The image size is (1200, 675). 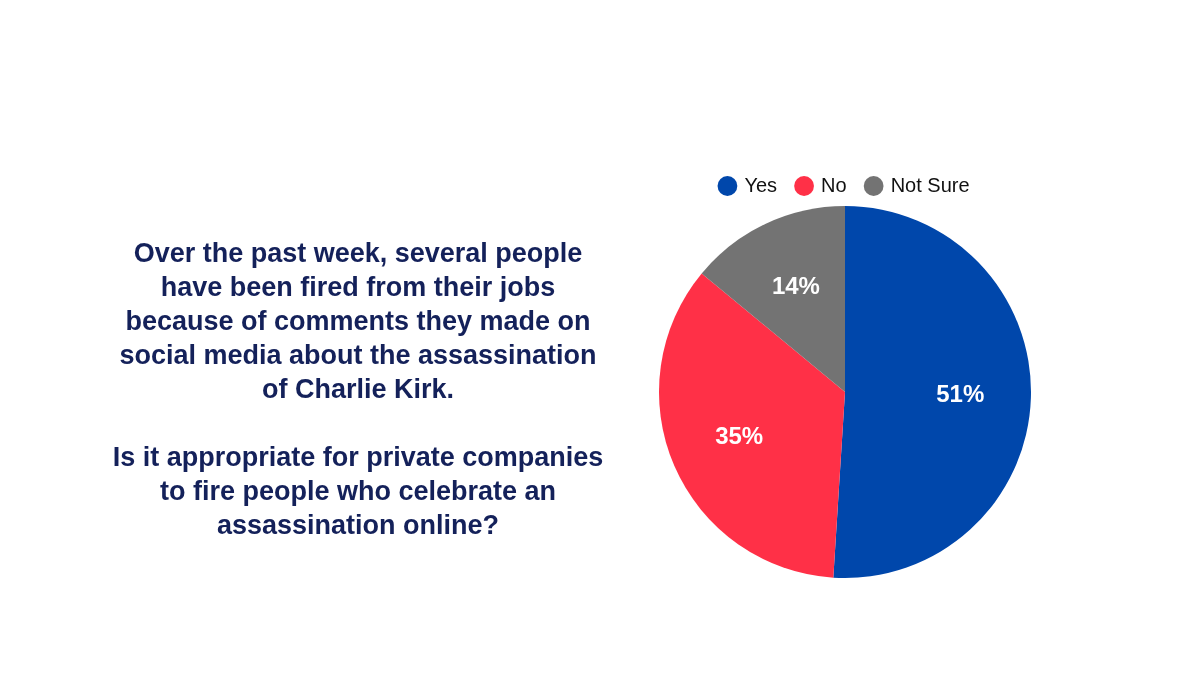 What do you see at coordinates (761, 184) in the screenshot?
I see `legend-label: Yes` at bounding box center [761, 184].